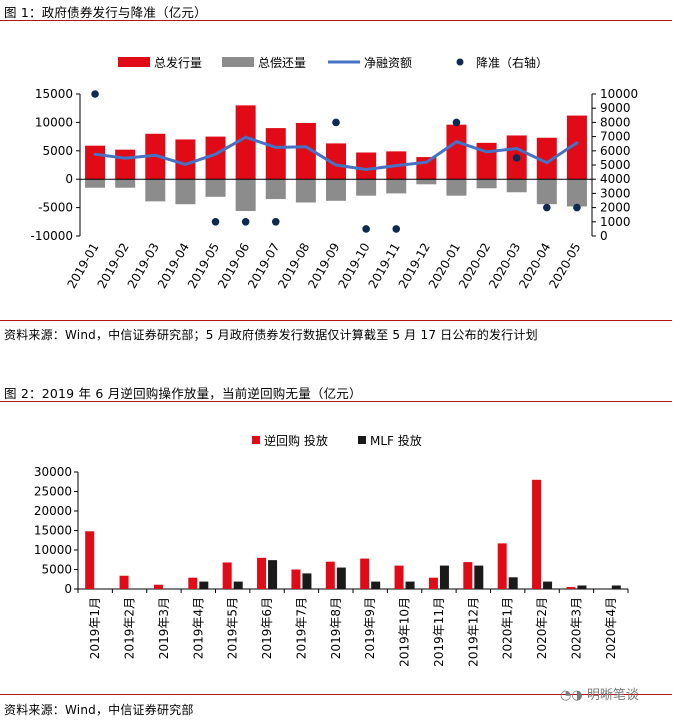  What do you see at coordinates (164, 628) in the screenshot?
I see `x-tick-label: 2019年3月` at bounding box center [164, 628].